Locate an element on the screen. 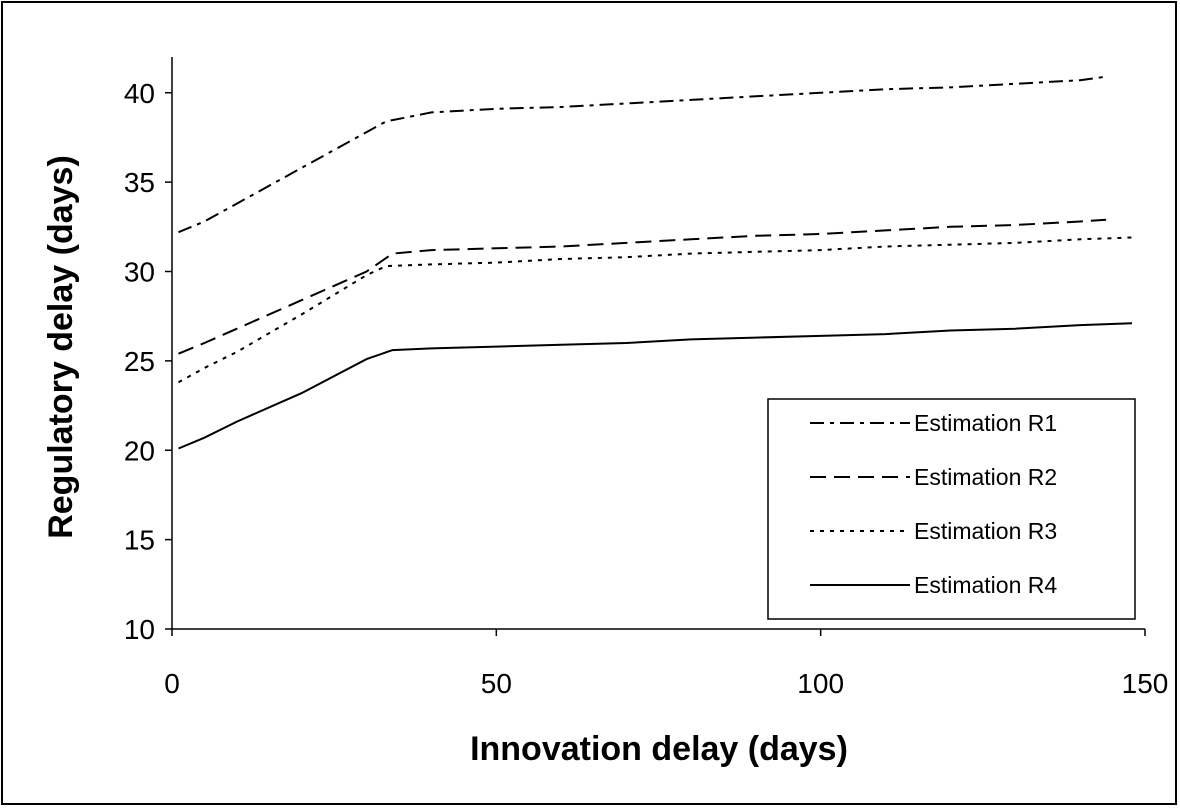 Image resolution: width=1180 pixels, height=808 pixels. x-tick-label: 50 is located at coordinates (496, 683).